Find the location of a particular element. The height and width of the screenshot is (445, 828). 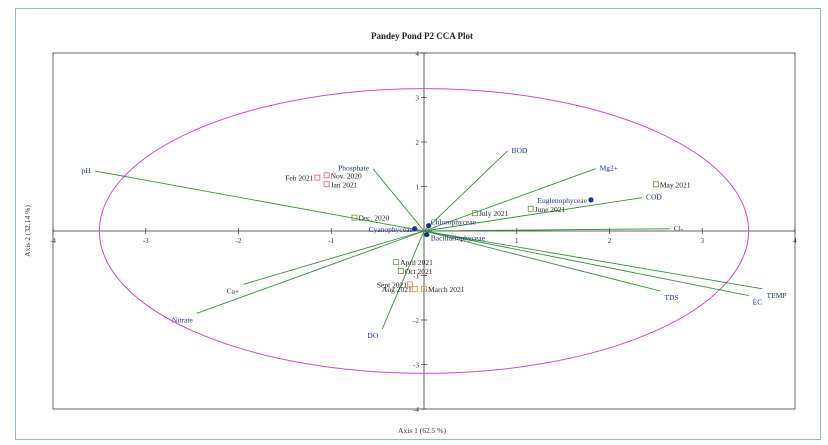

env-vector-label: Nitrate is located at coordinates (182, 319).